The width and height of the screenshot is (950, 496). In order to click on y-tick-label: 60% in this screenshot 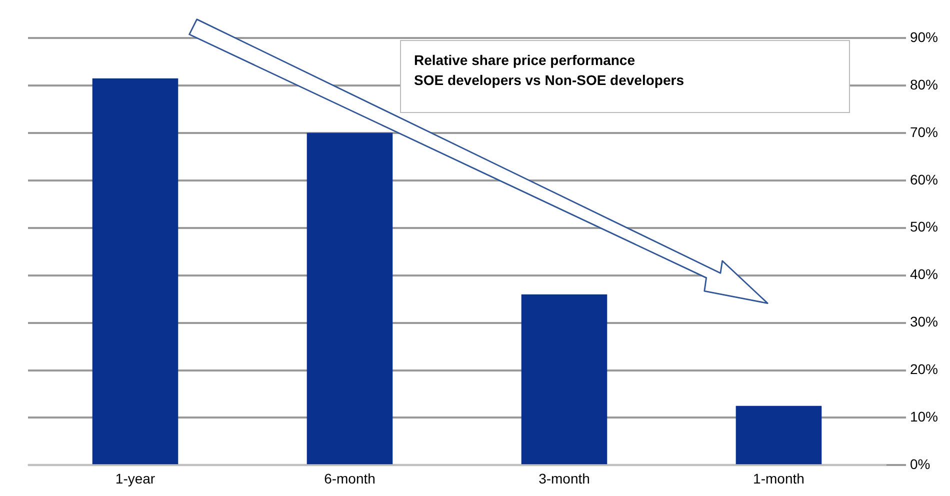, I will do `click(924, 179)`.